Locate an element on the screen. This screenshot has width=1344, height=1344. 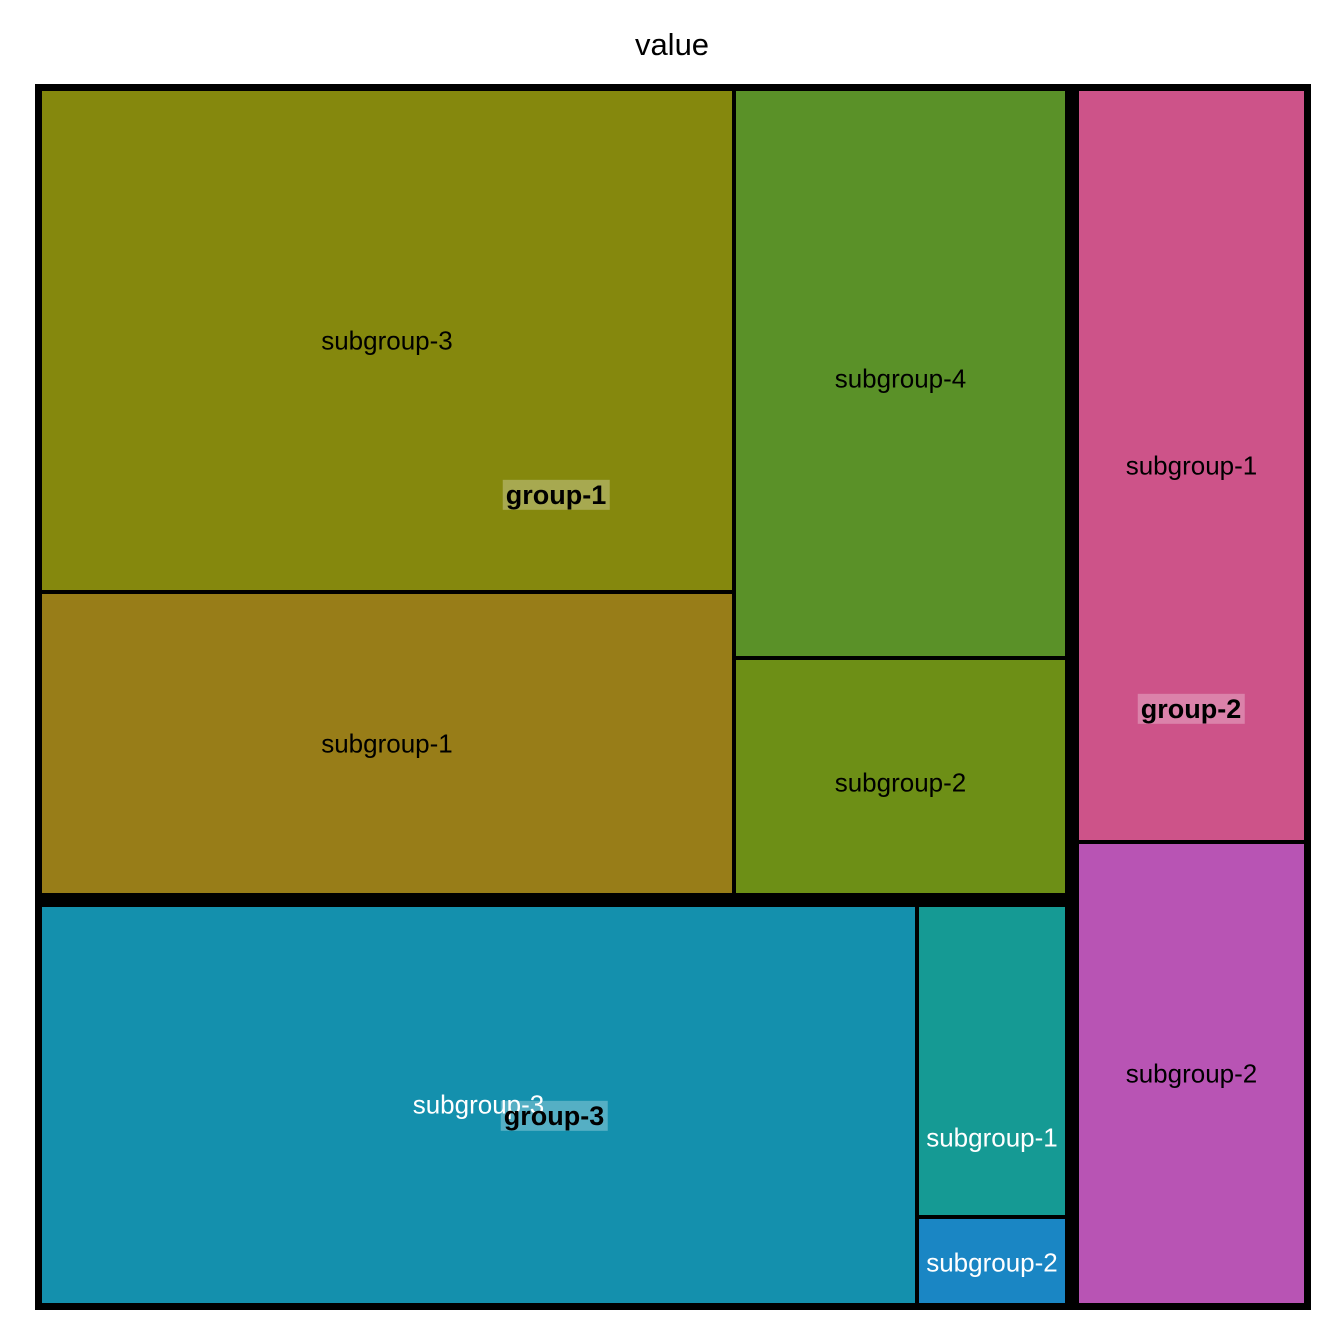
tile-label-group2-subgroup1: subgroup-1 is located at coordinates (1191, 464).